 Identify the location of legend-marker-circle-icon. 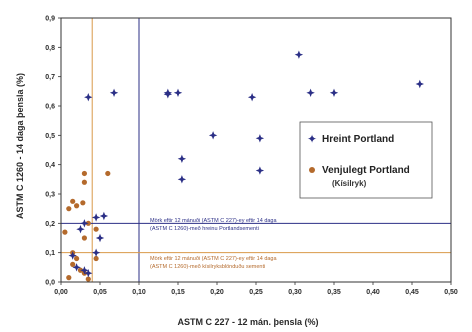
(312, 170).